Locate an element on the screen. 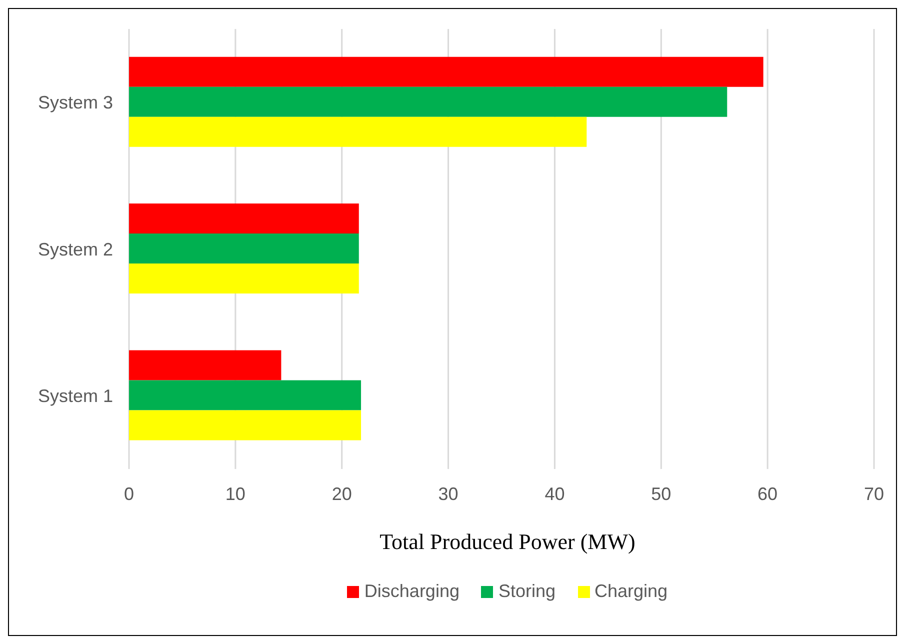 The height and width of the screenshot is (644, 905). y-tick-label: System 2 is located at coordinates (75, 249).